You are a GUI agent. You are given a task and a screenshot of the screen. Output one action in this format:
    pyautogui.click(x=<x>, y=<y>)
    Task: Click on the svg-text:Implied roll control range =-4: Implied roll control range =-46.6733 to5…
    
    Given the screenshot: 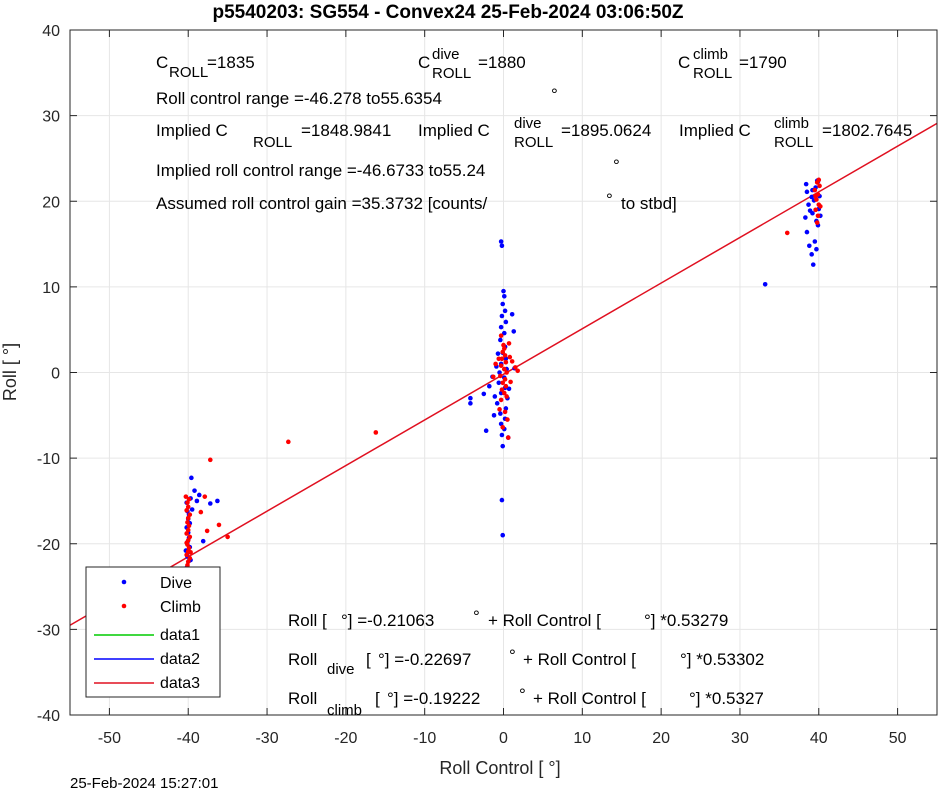 What is the action you would take?
    pyautogui.click(x=320, y=170)
    